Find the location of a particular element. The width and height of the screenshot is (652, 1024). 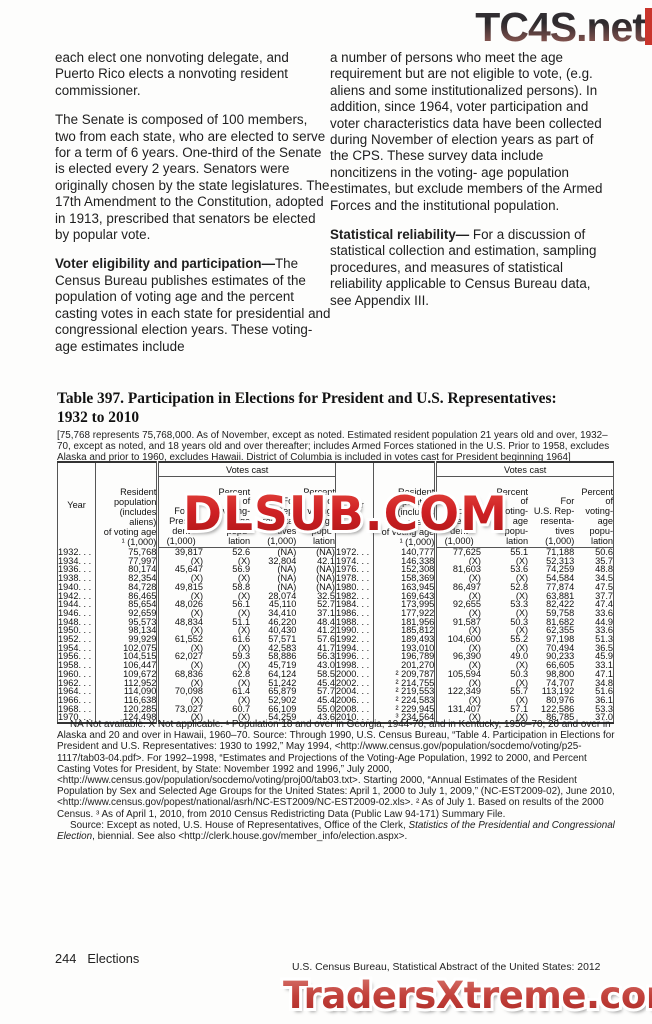

value-cell: 51,242 is located at coordinates (282, 683).